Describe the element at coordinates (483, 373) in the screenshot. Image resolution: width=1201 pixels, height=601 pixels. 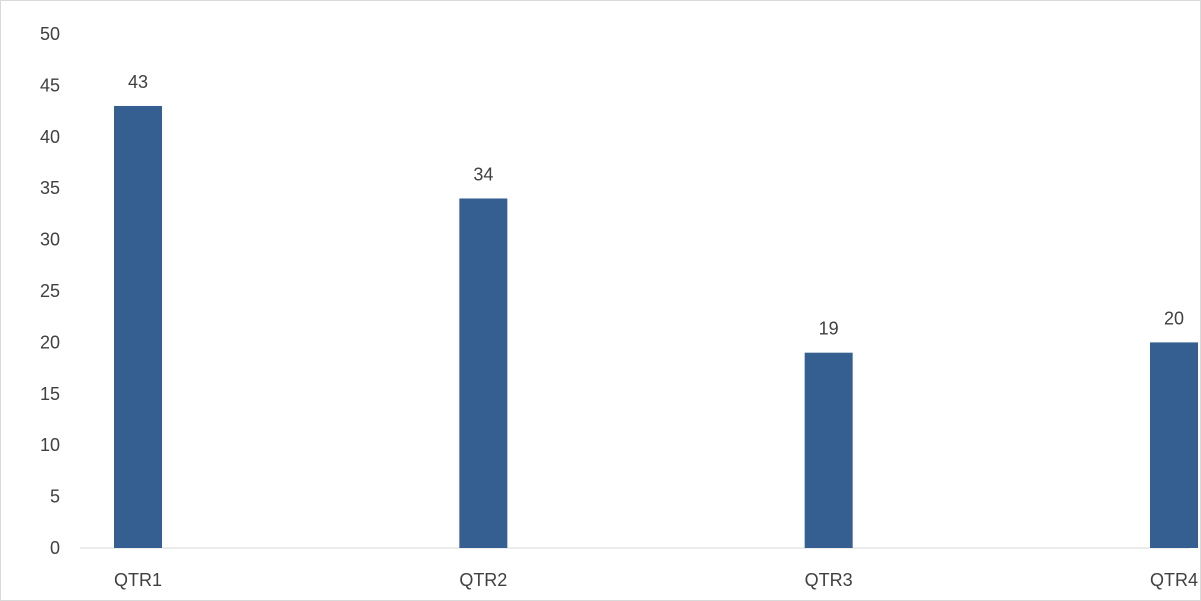
I see `bar-qtr2` at that location.